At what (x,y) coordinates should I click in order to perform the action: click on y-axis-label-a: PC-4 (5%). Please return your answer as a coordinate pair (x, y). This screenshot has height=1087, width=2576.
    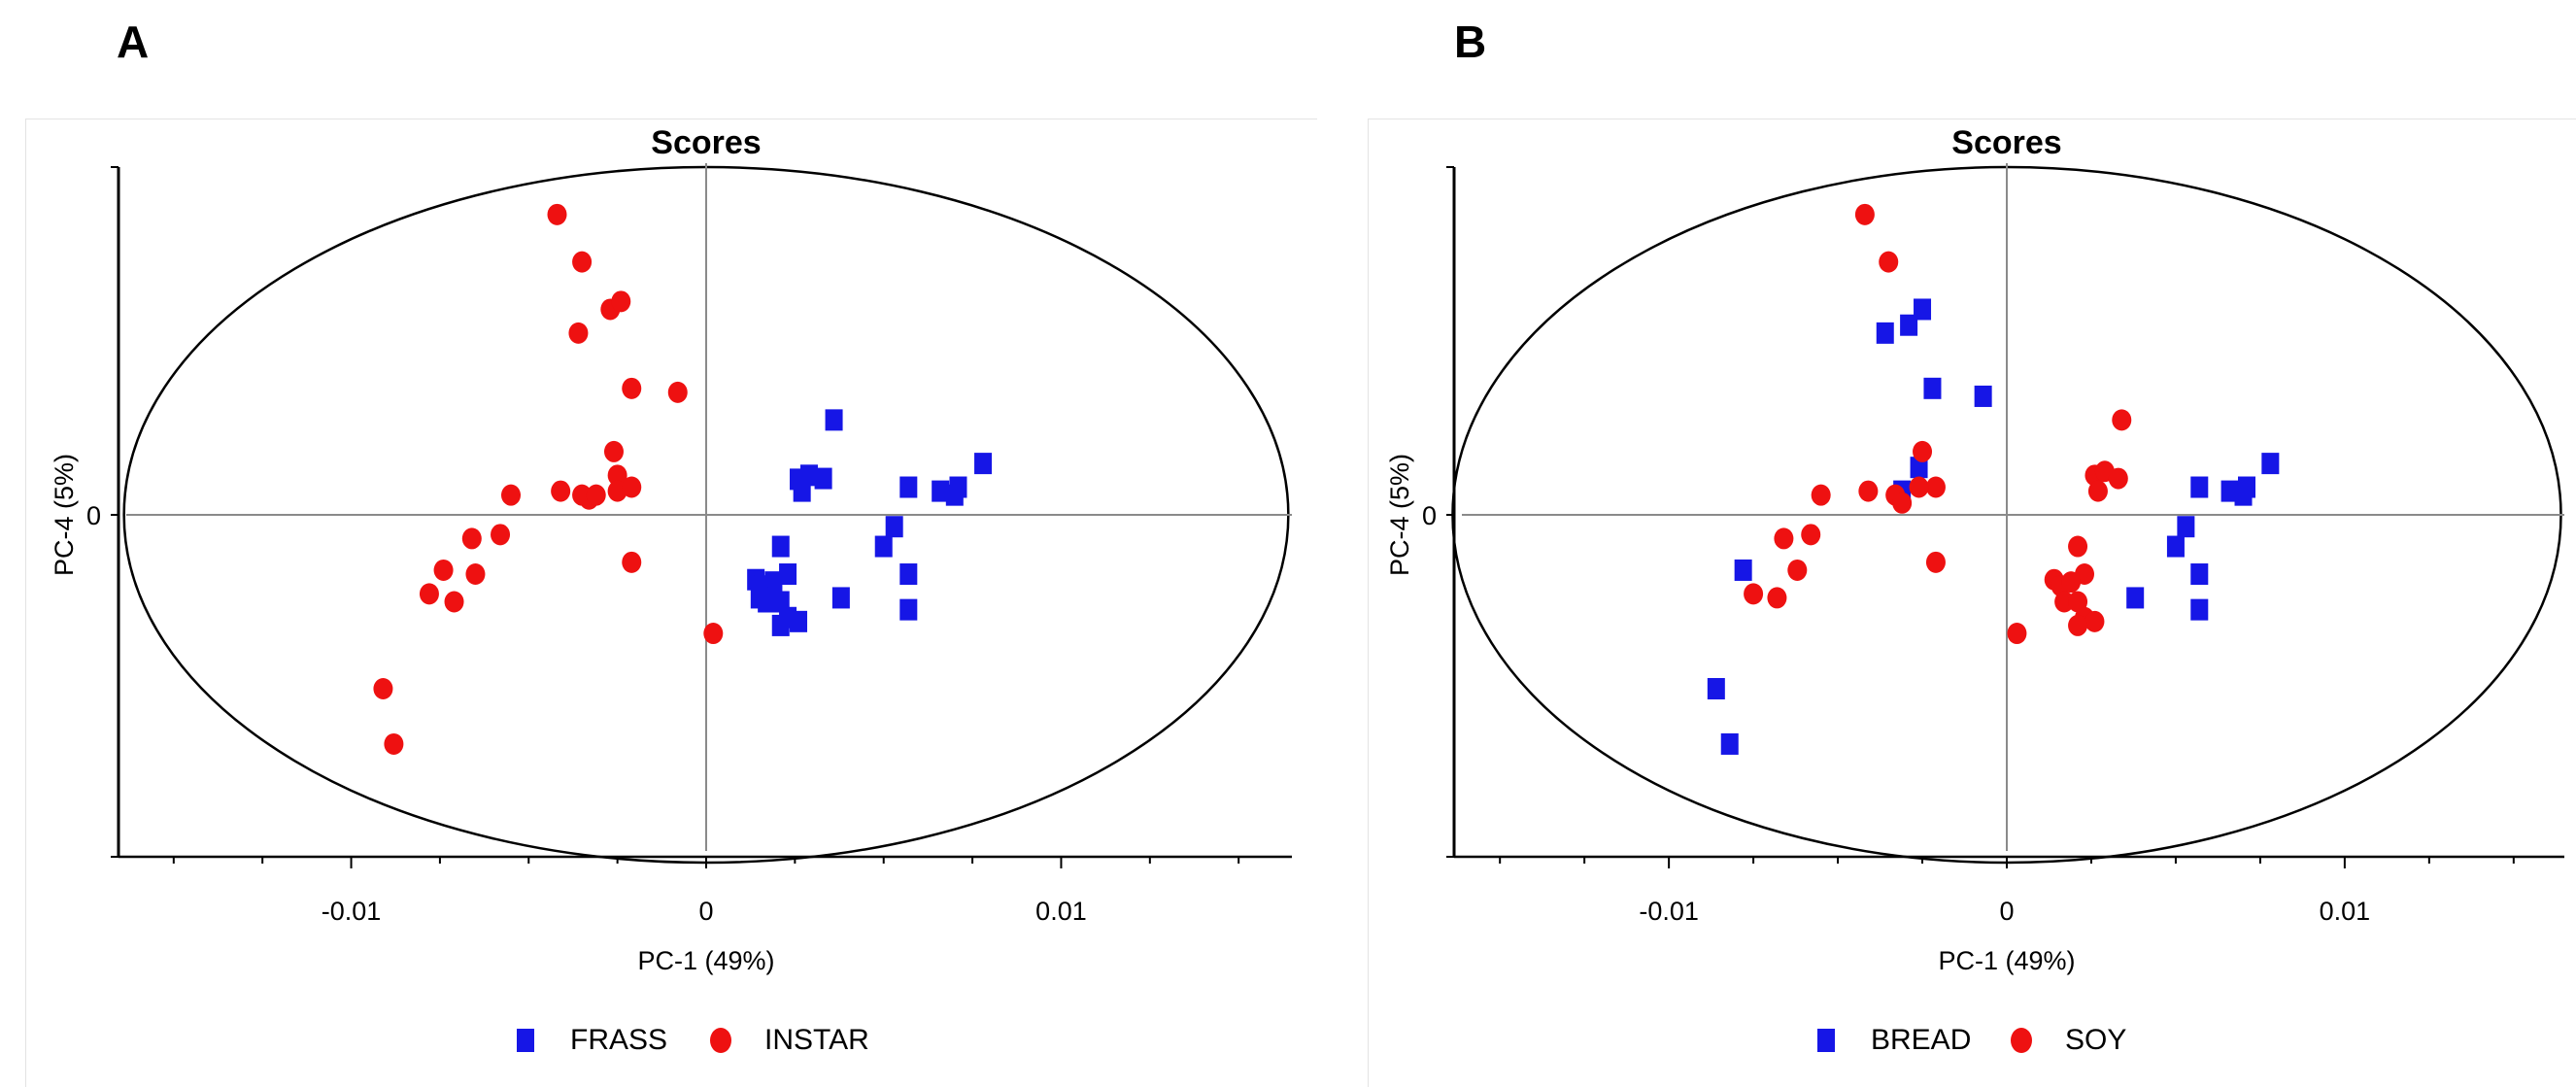
    Looking at the image, I should click on (64, 515).